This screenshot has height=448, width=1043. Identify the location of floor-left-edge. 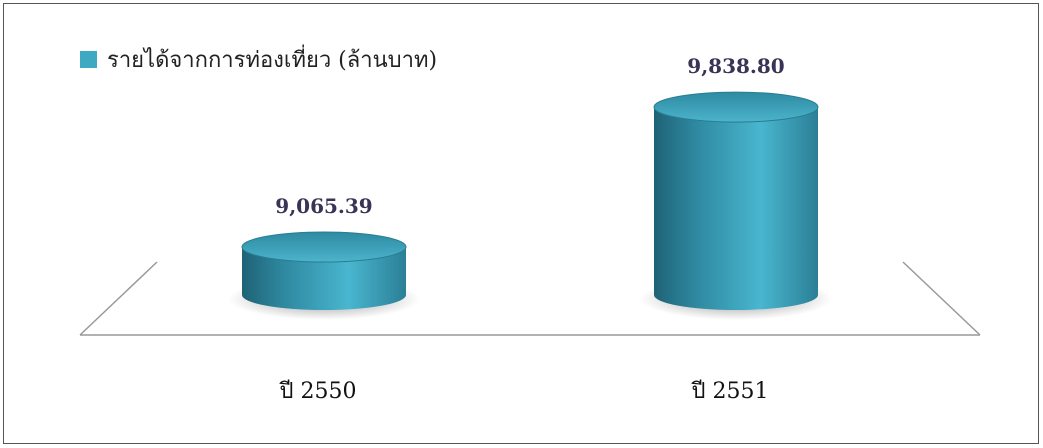
(118, 298).